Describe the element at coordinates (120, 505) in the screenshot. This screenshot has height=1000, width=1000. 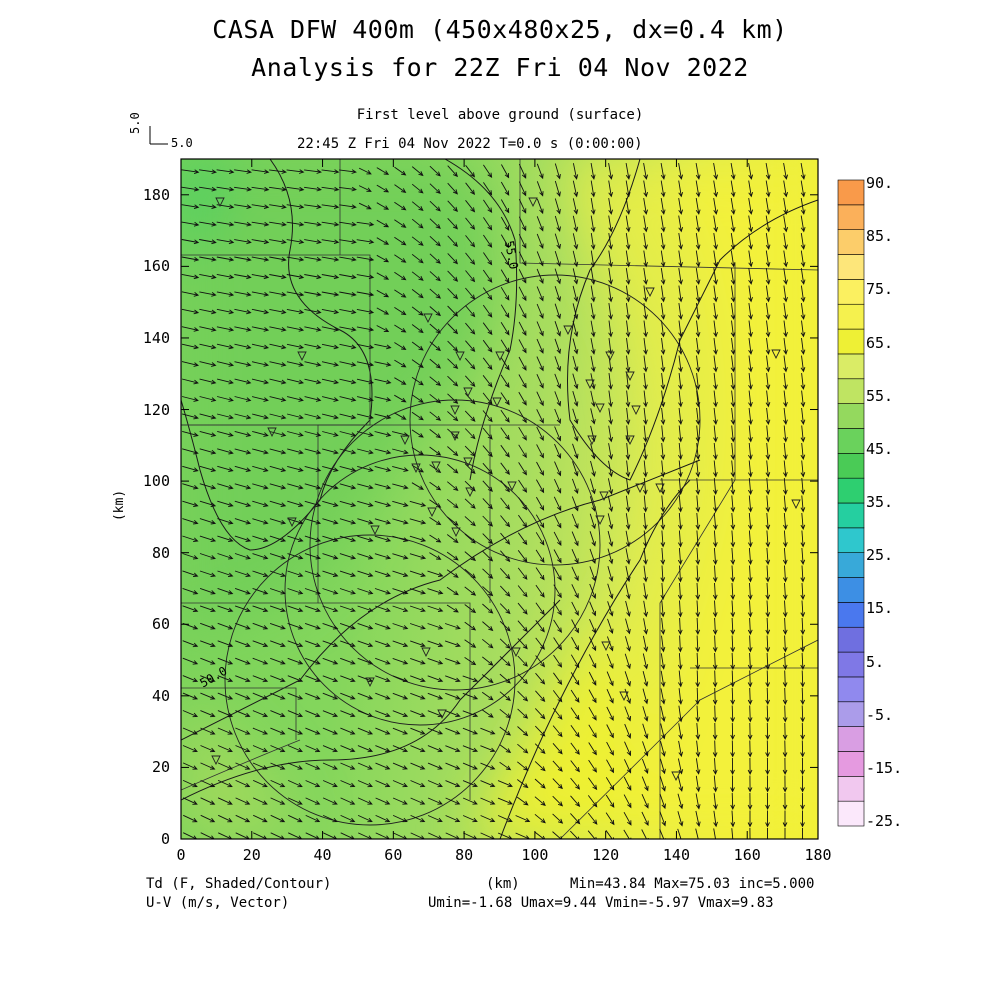
I see `y-axis-label: (km)` at that location.